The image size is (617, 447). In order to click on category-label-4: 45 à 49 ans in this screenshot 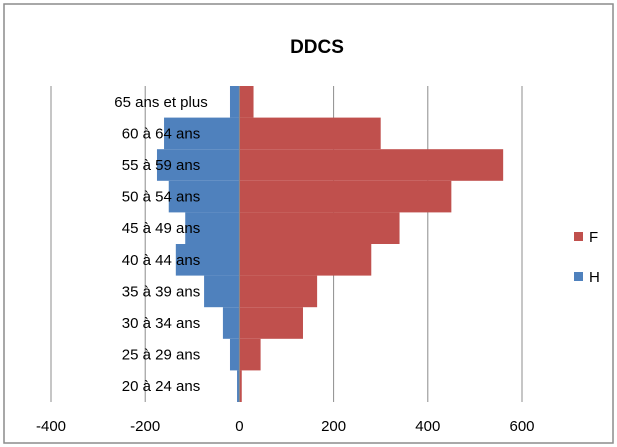, I will do `click(161, 228)`.